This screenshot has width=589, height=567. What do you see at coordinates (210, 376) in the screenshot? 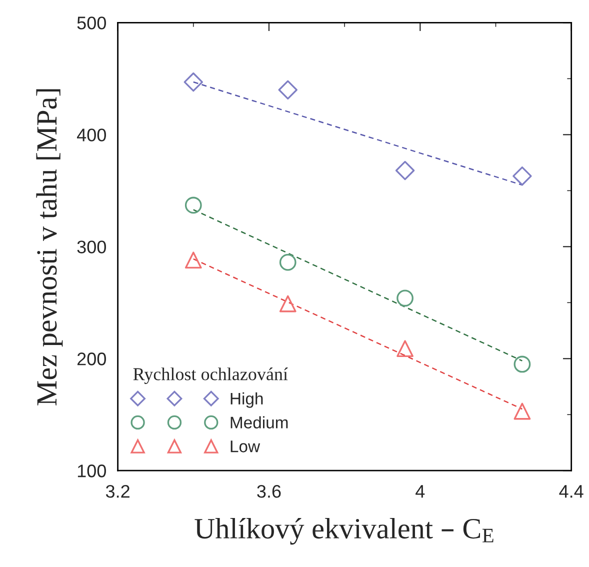
I see `legend-title: Rychlost ochlazování` at bounding box center [210, 376].